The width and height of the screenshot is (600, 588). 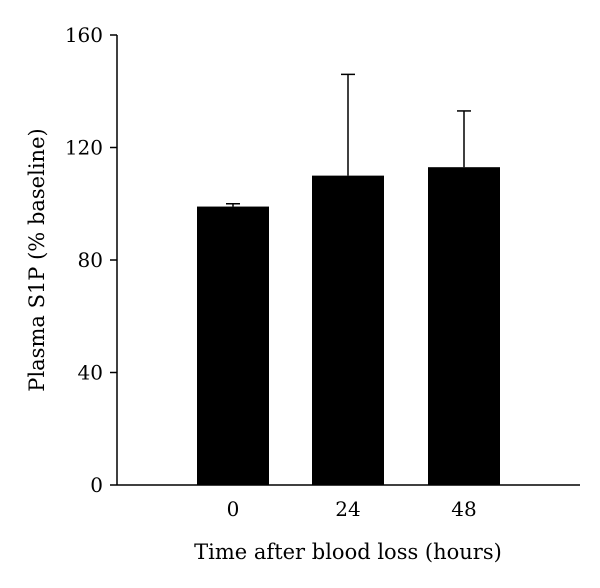 What do you see at coordinates (96, 485) in the screenshot?
I see `y-tick-label: 0` at bounding box center [96, 485].